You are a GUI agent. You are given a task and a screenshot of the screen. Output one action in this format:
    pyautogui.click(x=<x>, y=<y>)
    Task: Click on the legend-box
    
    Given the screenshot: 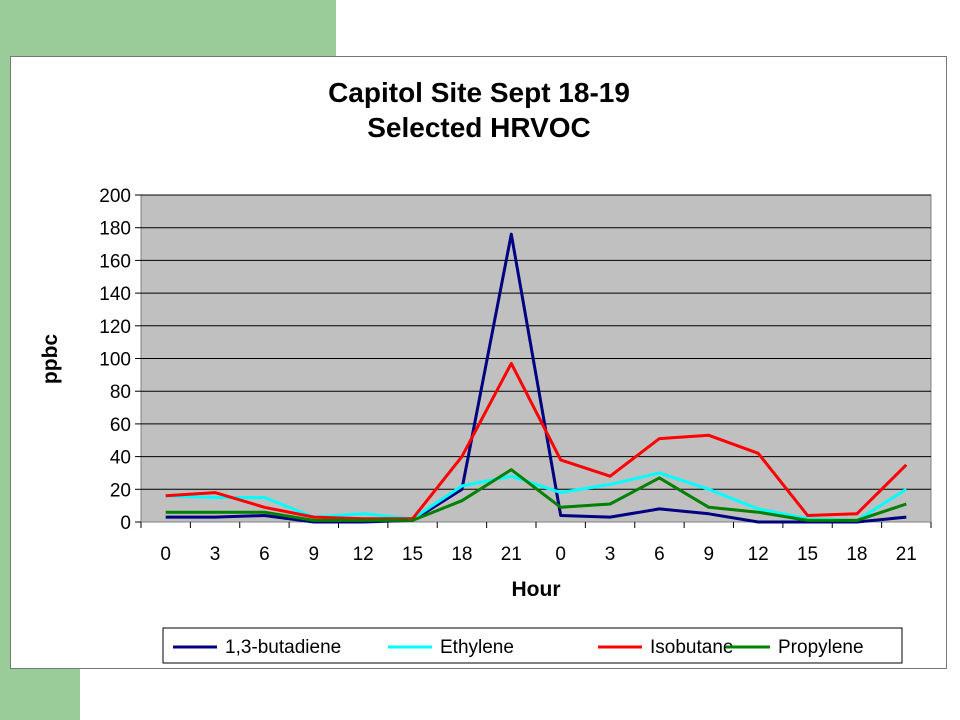 What is the action you would take?
    pyautogui.click(x=532, y=645)
    